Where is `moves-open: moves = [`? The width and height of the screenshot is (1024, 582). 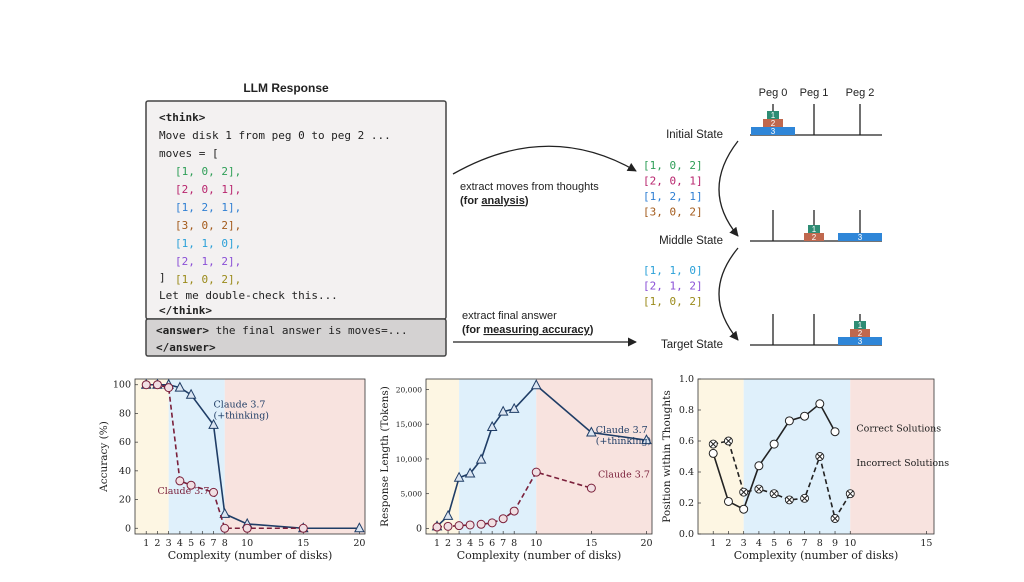 moves-open: moves = [ is located at coordinates (189, 153).